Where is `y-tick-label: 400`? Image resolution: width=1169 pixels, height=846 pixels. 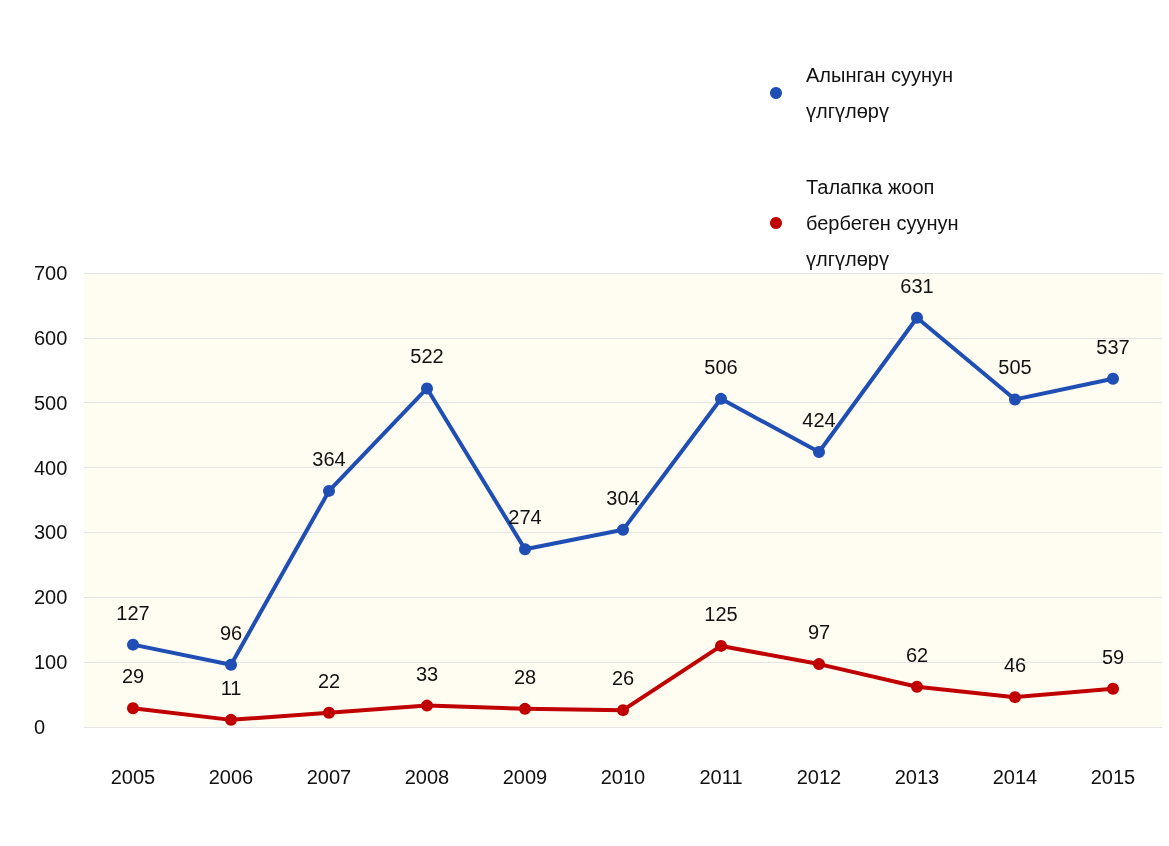 y-tick-label: 400 is located at coordinates (51, 467).